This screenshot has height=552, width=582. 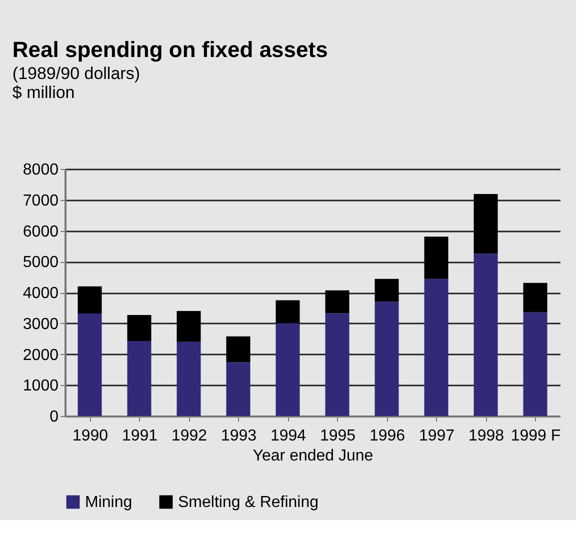 I want to click on x-tick-label: 1994, so click(x=288, y=436).